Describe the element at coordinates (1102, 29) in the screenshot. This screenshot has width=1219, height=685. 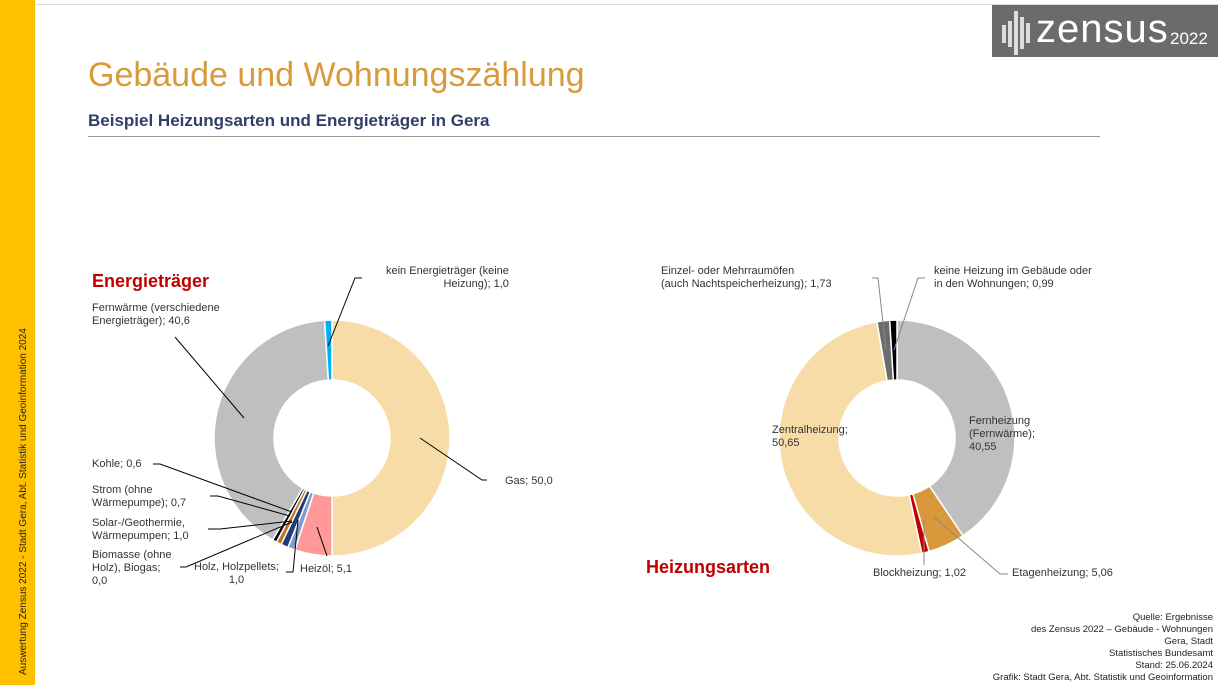
I see `logo-word: zensus` at that location.